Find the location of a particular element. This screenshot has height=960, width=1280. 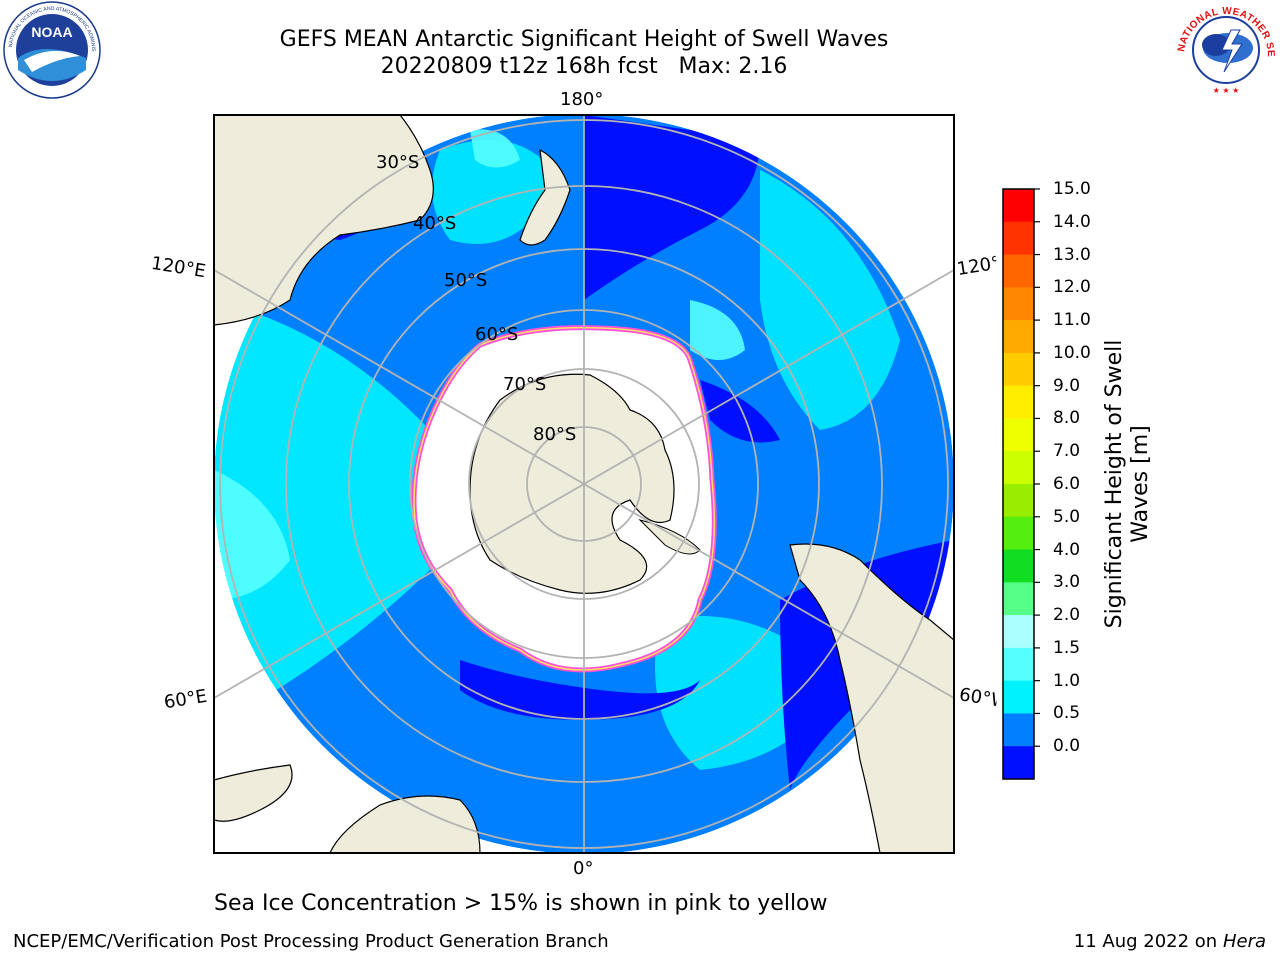

colorbar-tick-label: 9.0 is located at coordinates (1067, 385).